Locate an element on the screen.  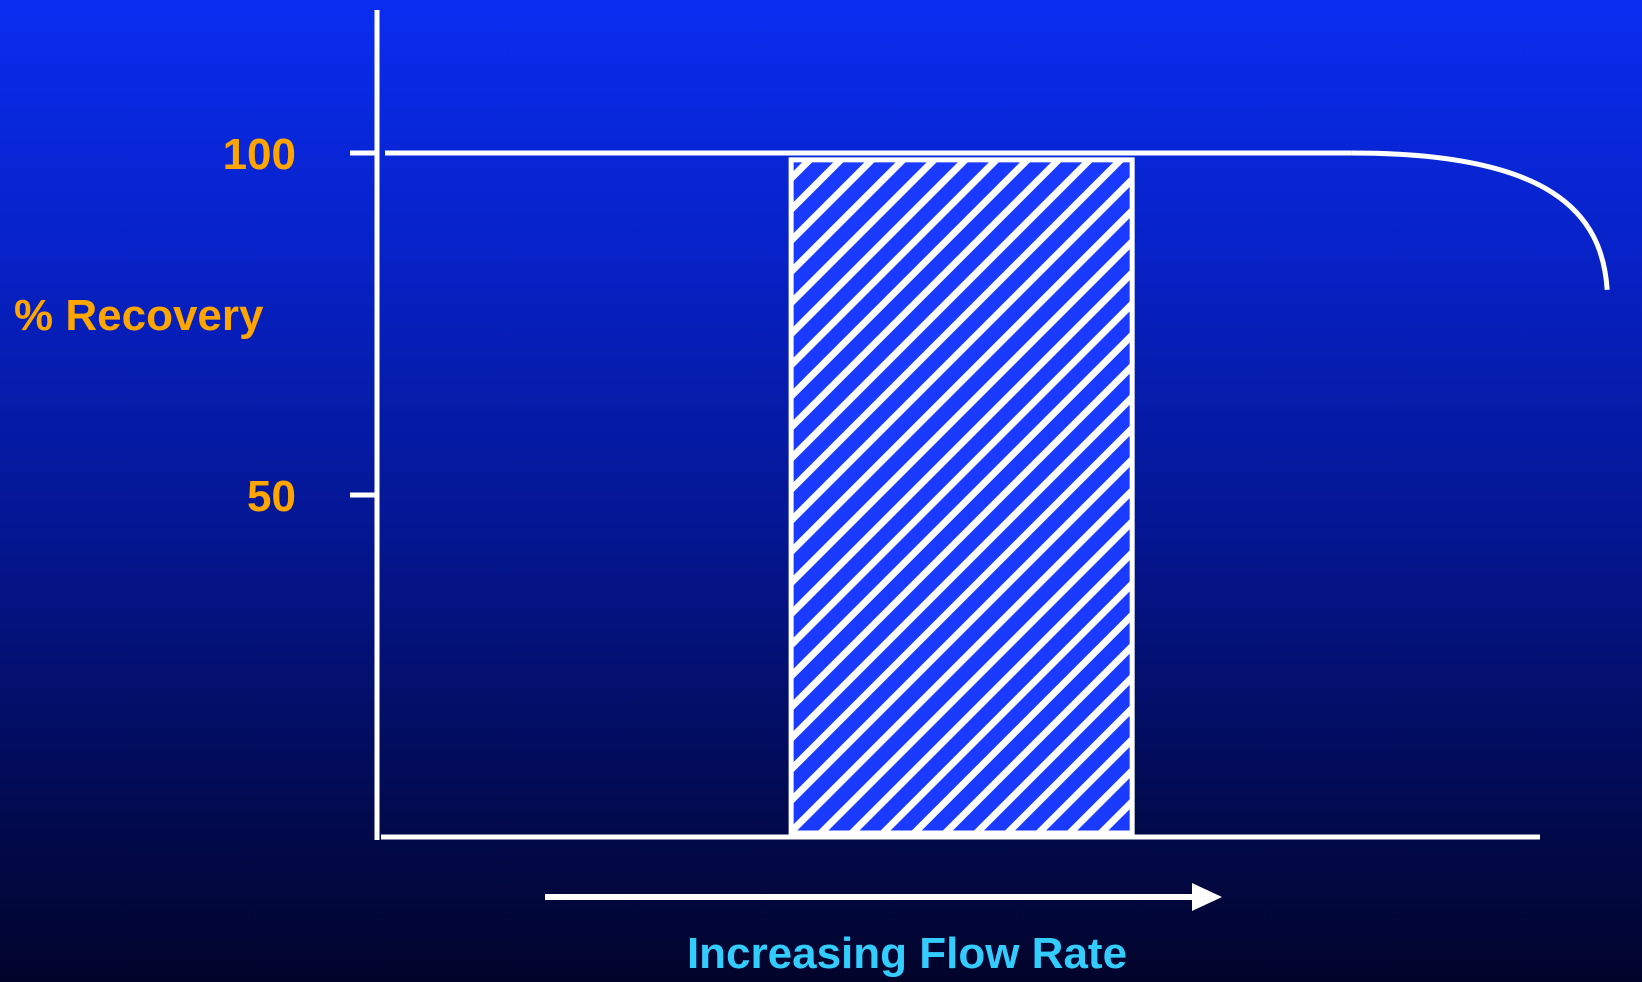
flow-direction-arrow-icon is located at coordinates (883, 897).